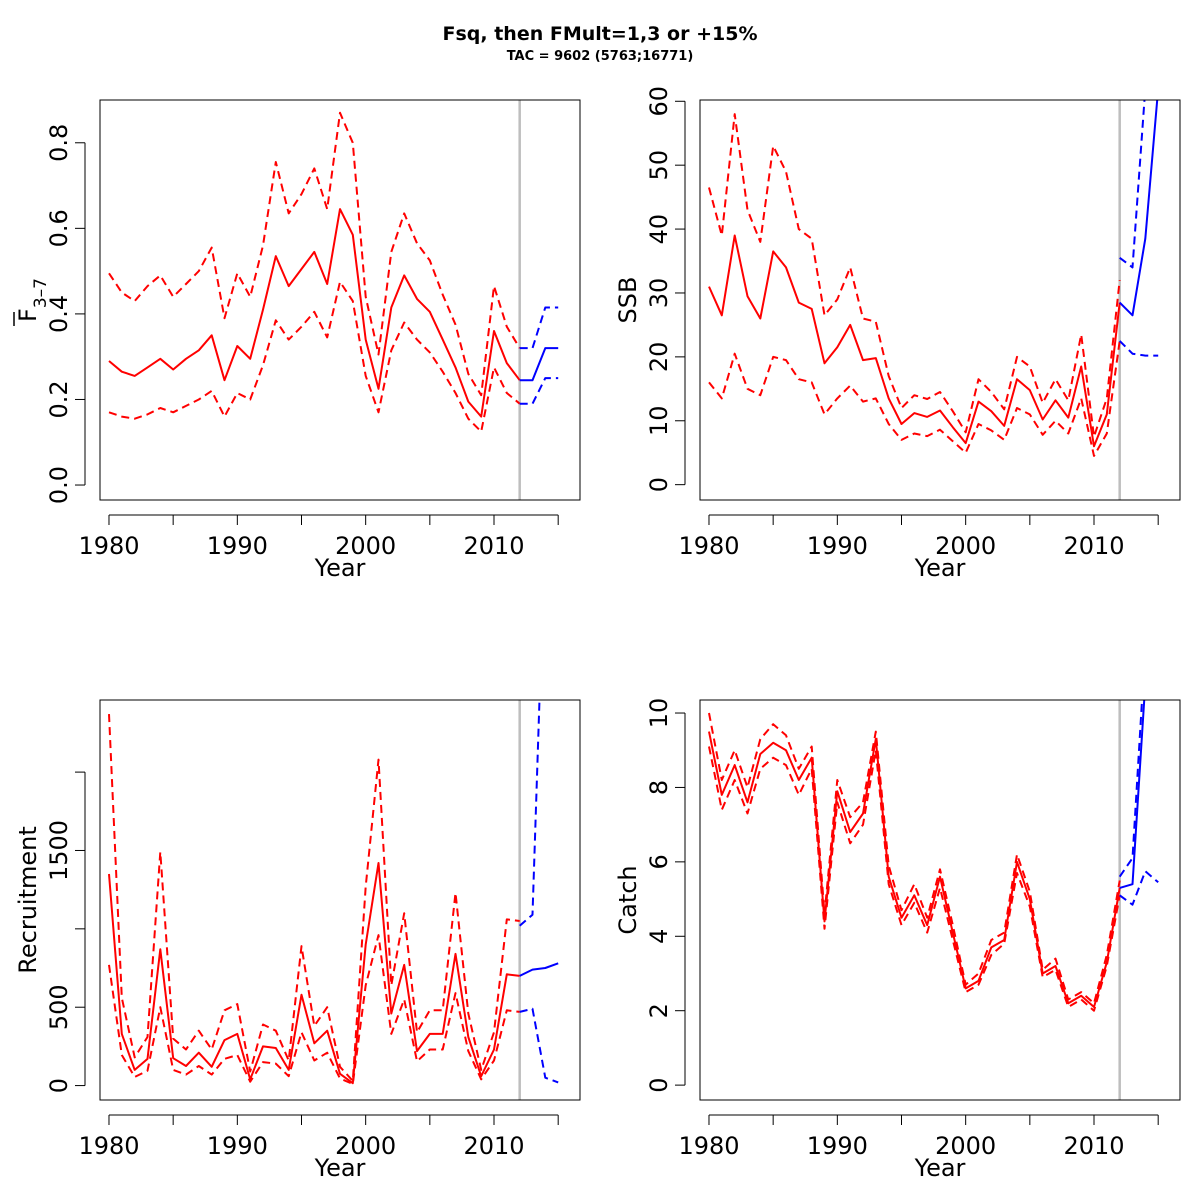 Image resolution: width=1200 pixels, height=1204 pixels. What do you see at coordinates (59, 228) in the screenshot?
I see `y-tick-label: 0.6` at bounding box center [59, 228].